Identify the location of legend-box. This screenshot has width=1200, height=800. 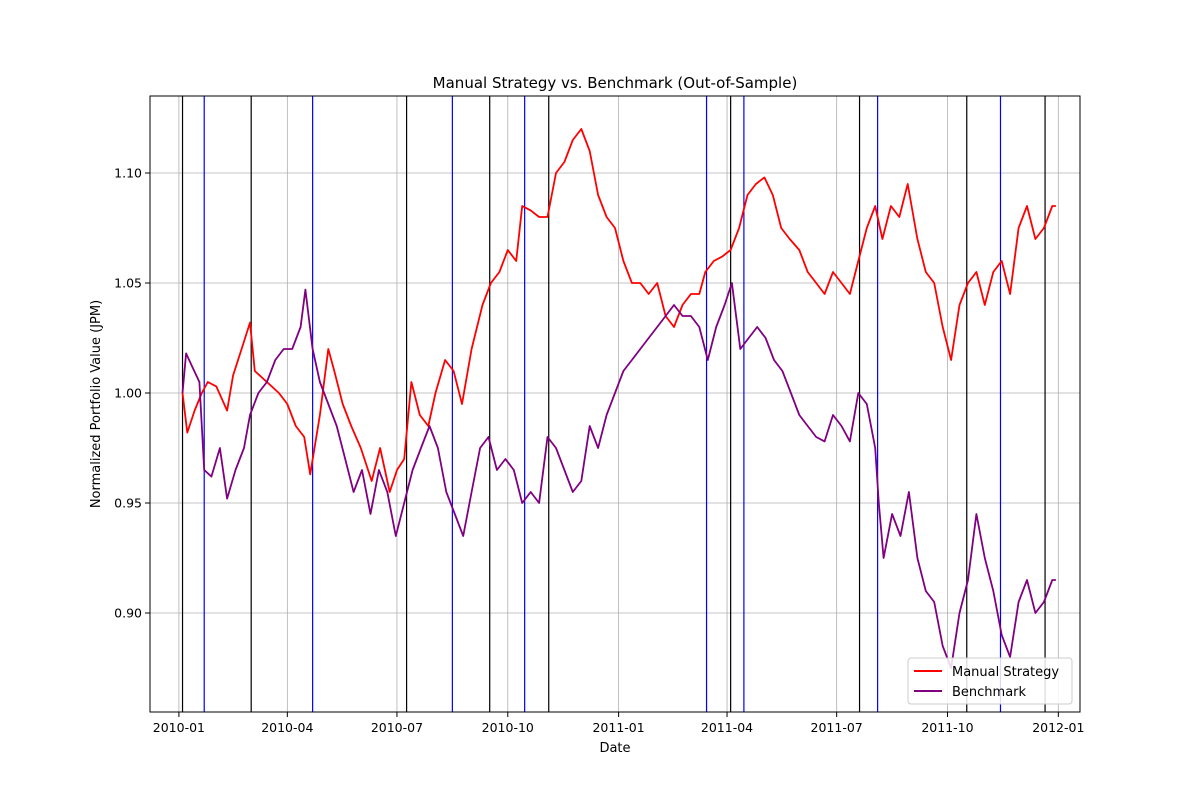
(990, 681).